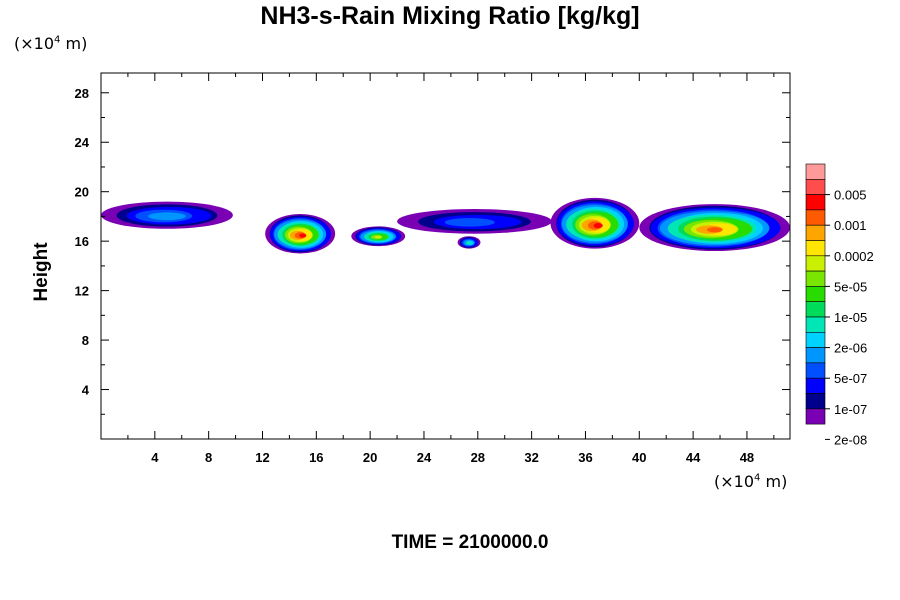 The width and height of the screenshot is (900, 600). What do you see at coordinates (598, 225) in the screenshot?
I see `contour-cell-d` at bounding box center [598, 225].